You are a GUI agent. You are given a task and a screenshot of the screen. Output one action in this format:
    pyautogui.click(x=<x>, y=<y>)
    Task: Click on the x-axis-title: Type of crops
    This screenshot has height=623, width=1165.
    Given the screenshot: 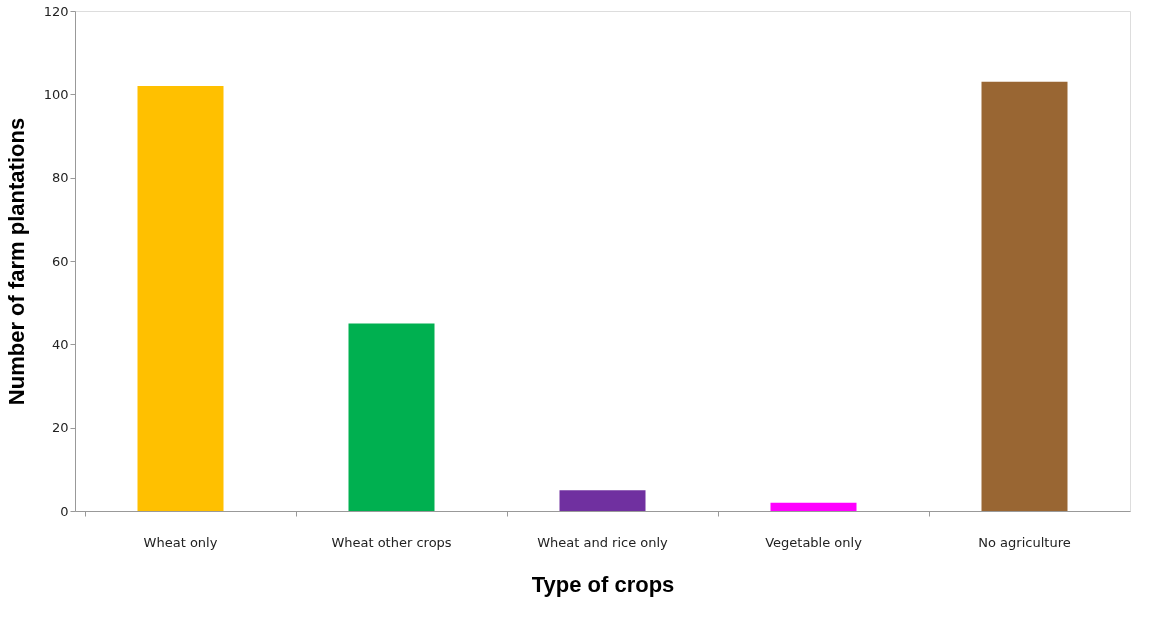 What is the action you would take?
    pyautogui.click(x=603, y=584)
    